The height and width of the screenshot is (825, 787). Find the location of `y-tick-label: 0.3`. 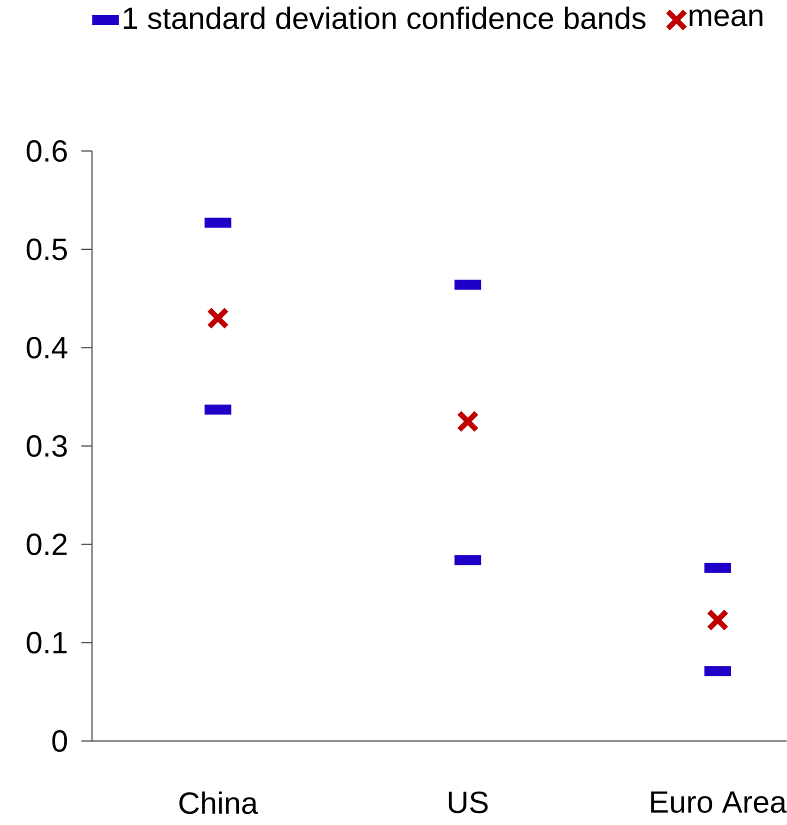

y-tick-label: 0.3 is located at coordinates (46, 446).